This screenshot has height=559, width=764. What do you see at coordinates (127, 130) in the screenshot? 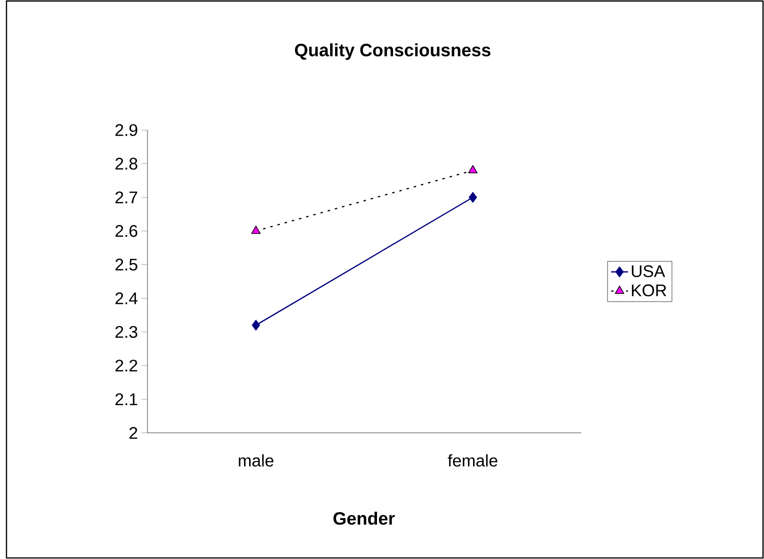
I see `y-tick-label: 2.9` at bounding box center [127, 130].